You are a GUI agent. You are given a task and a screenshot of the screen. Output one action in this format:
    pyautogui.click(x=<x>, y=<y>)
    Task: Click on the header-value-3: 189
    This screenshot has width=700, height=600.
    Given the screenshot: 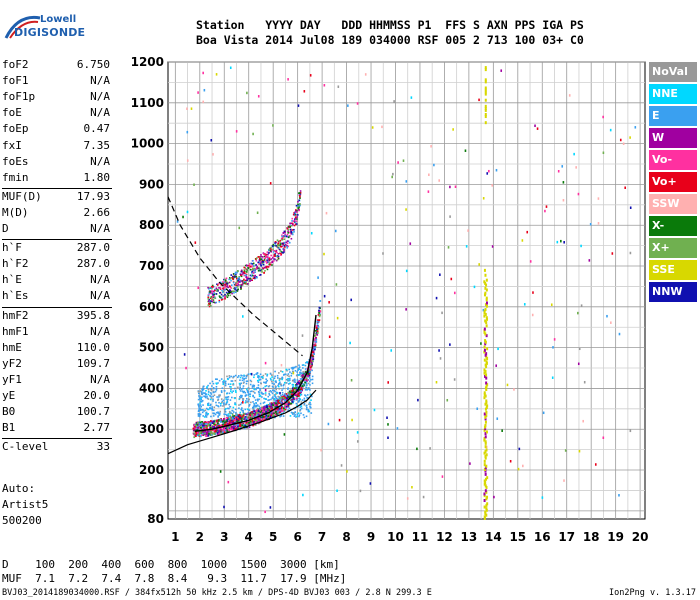 What is the action you would take?
    pyautogui.click(x=355, y=40)
    